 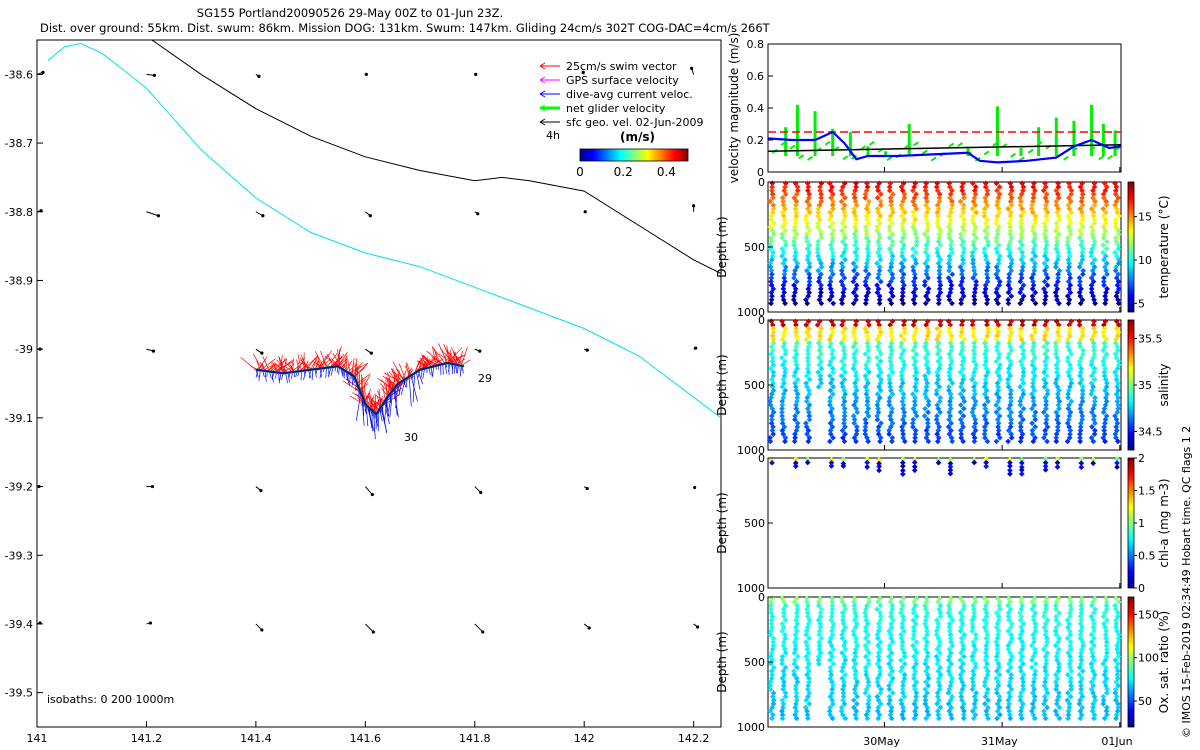 I want to click on dive-avg-track, so click(x=360, y=388).